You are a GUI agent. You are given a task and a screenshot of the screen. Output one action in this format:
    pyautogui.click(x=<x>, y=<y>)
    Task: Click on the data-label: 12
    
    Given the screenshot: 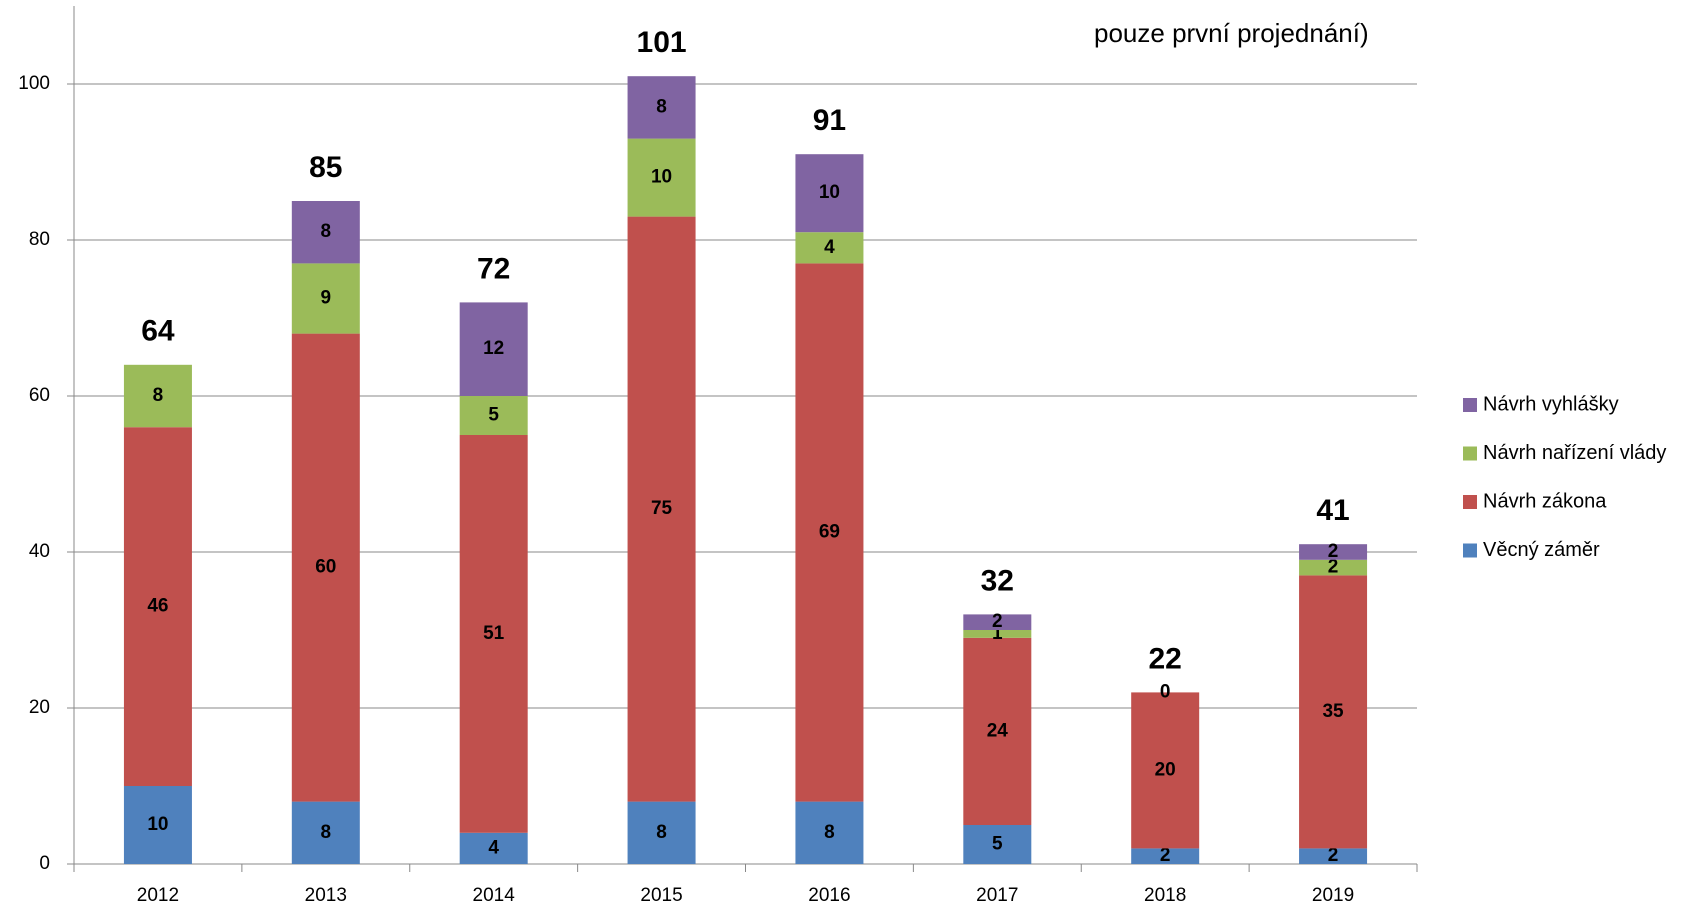 What is the action you would take?
    pyautogui.click(x=493, y=348)
    